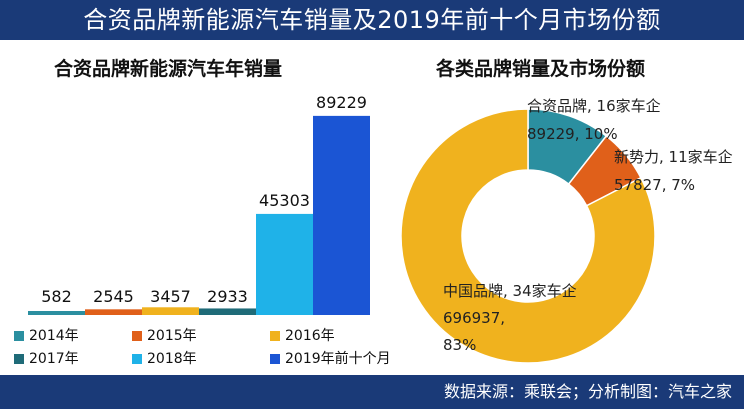 Image resolution: width=744 pixels, height=409 pixels. I want to click on donut-chart-title: 各类品牌销量及市场份额, so click(541, 69).